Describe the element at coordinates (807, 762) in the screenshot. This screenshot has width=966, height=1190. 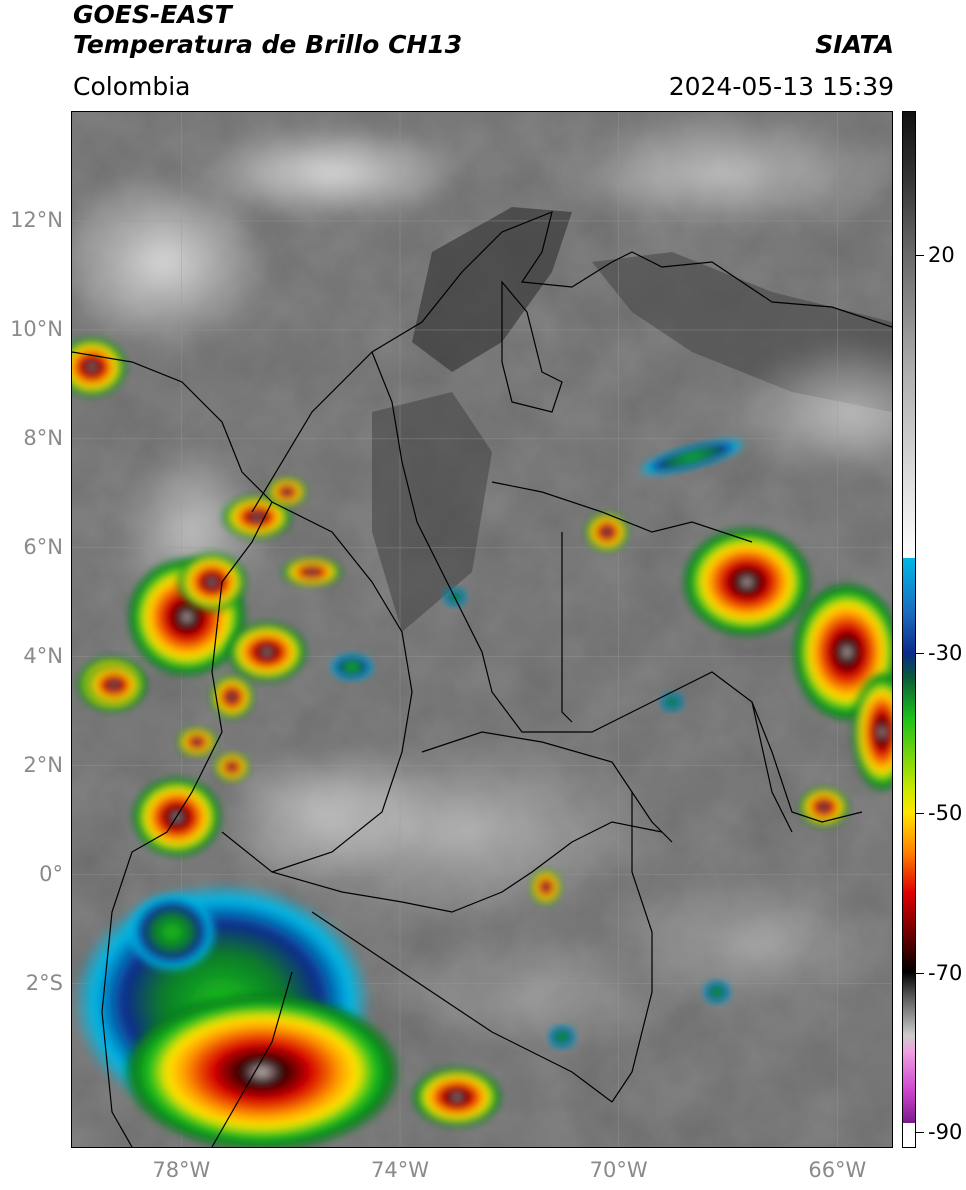
I see `brazil-border` at that location.